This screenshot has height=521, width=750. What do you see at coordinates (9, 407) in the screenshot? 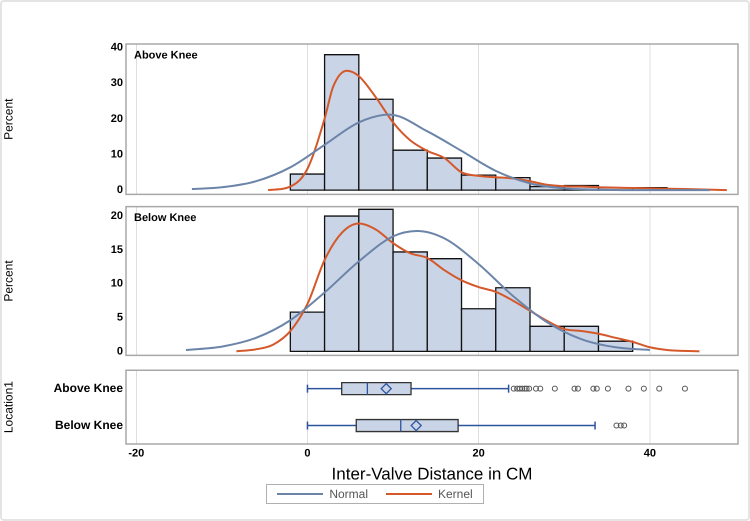
I see `y-axis-title: Location1` at bounding box center [9, 407].